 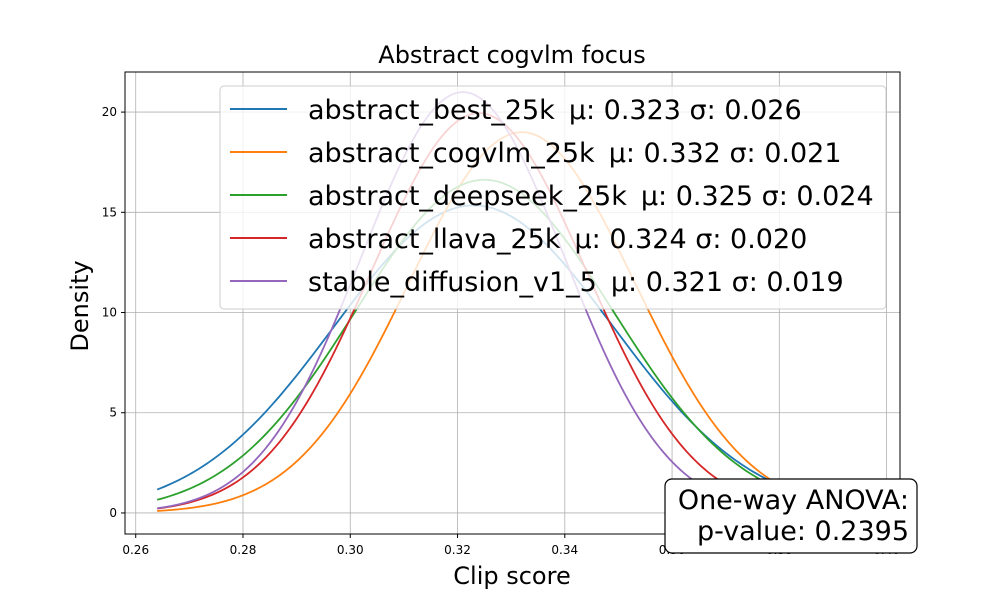 I want to click on anova-annotation: One-way ANOVA: p-value: 0.2395, so click(x=791, y=516).